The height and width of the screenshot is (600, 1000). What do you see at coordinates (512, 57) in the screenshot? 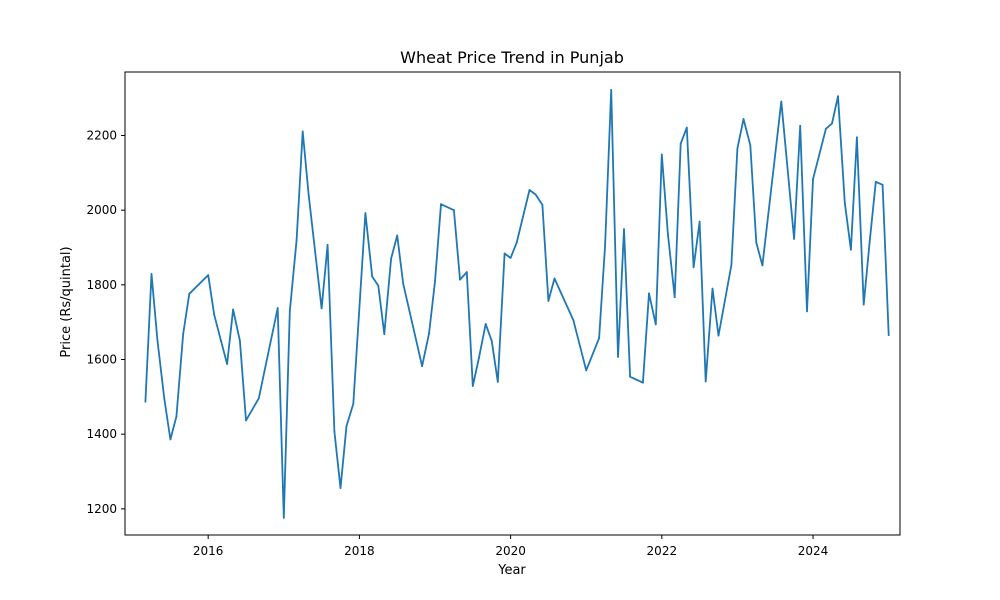
I see `chart-title: Wheat Price Trend in Punjab` at bounding box center [512, 57].